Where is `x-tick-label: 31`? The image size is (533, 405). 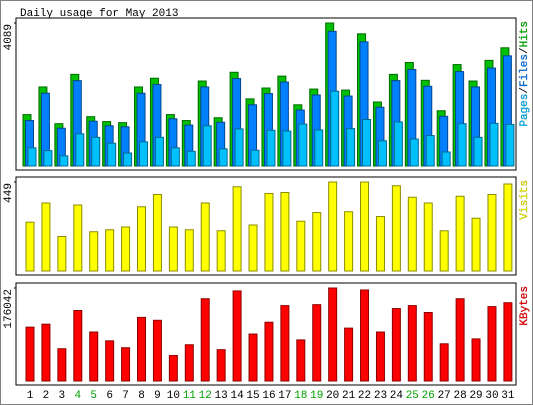 x-tick-label: 31 is located at coordinates (508, 396).